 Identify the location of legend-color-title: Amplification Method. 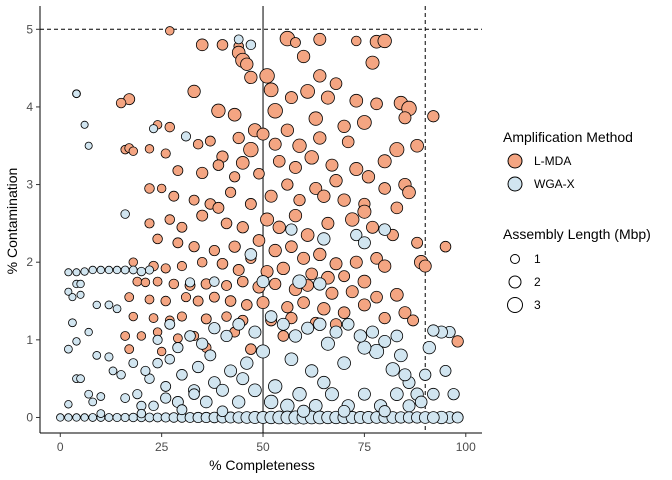
(568, 137).